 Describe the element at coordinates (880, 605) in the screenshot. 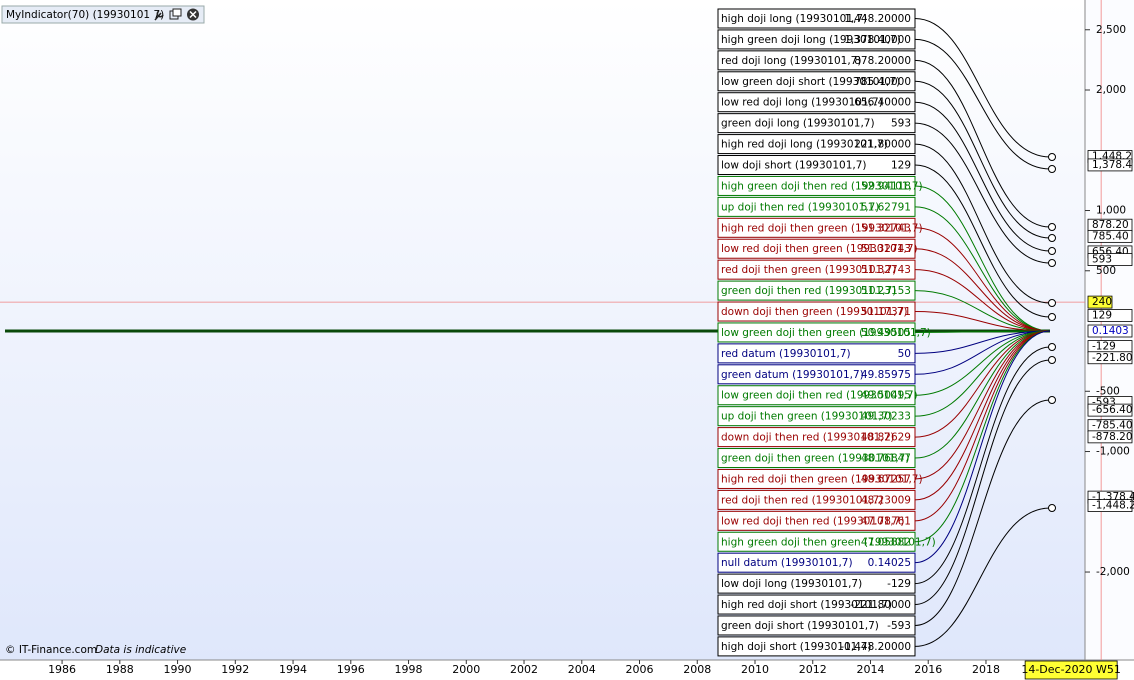

I see `legend-value: -221.80000` at that location.